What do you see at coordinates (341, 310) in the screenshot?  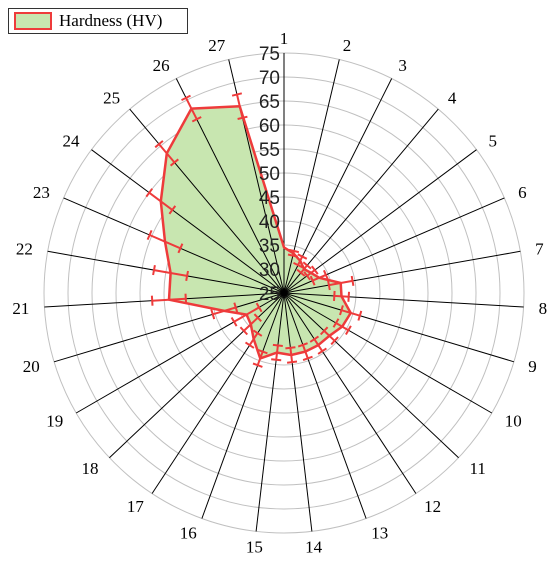 I see `error-cap-9-low` at bounding box center [341, 310].